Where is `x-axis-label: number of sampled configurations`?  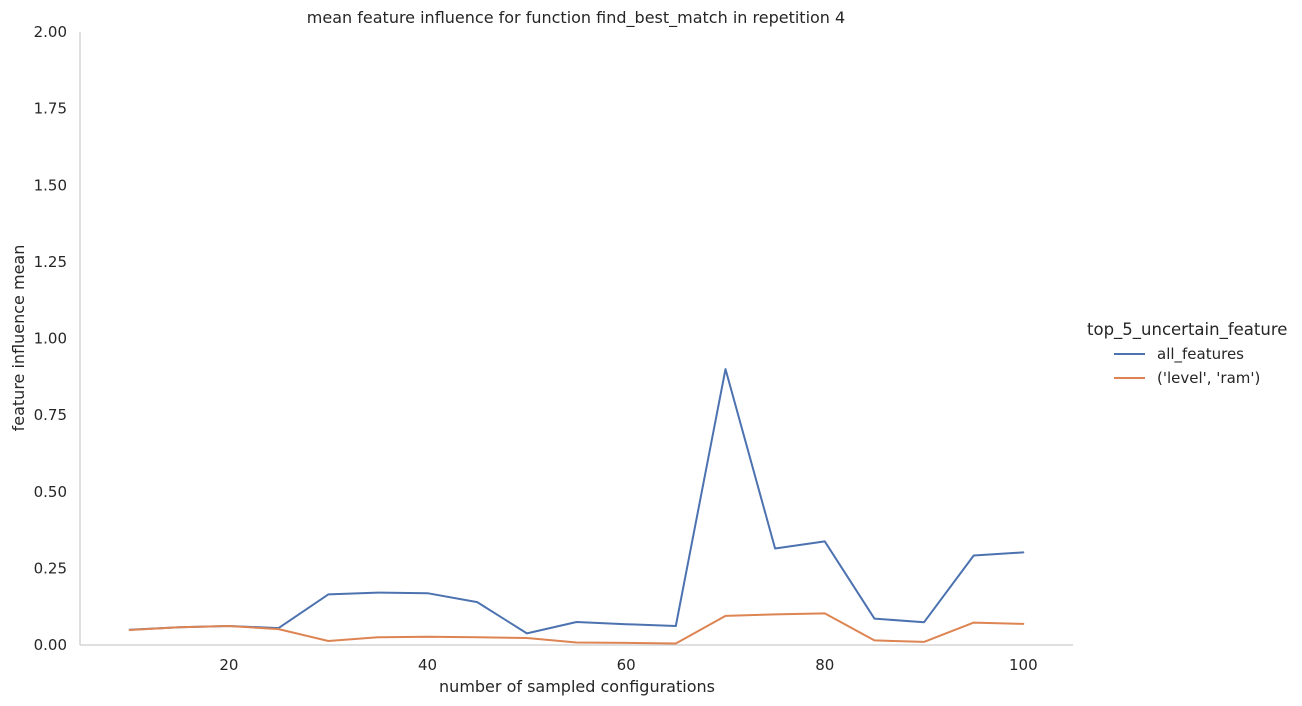
x-axis-label: number of sampled configurations is located at coordinates (577, 686).